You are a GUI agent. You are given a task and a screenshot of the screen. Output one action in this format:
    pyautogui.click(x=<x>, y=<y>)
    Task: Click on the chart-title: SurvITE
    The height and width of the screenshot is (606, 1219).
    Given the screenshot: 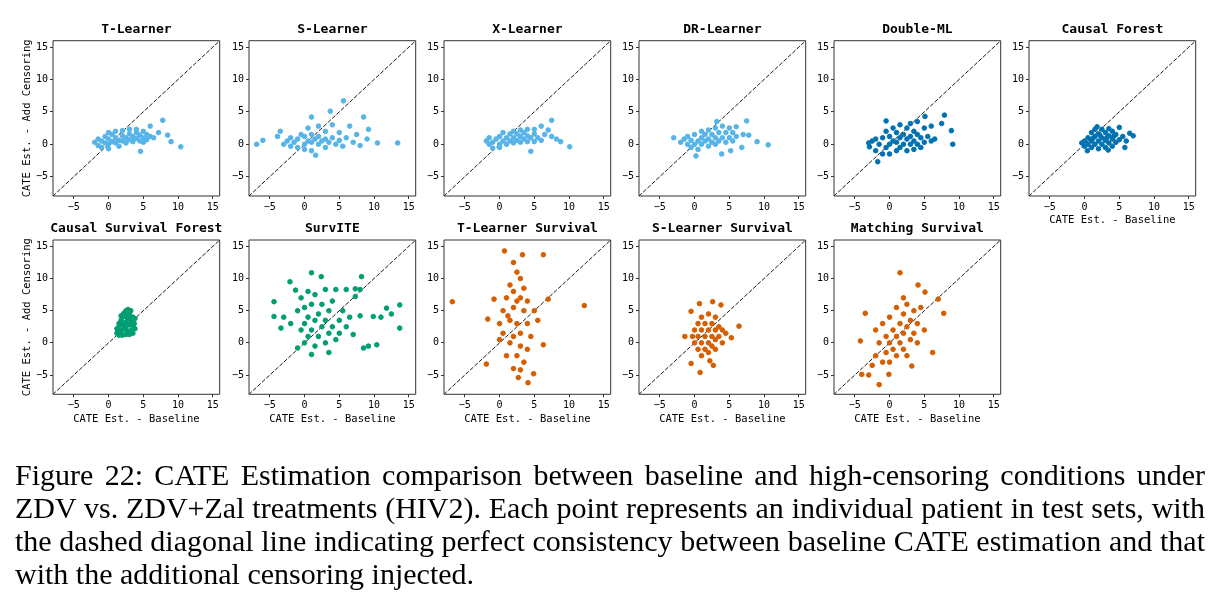 What is the action you would take?
    pyautogui.click(x=332, y=228)
    